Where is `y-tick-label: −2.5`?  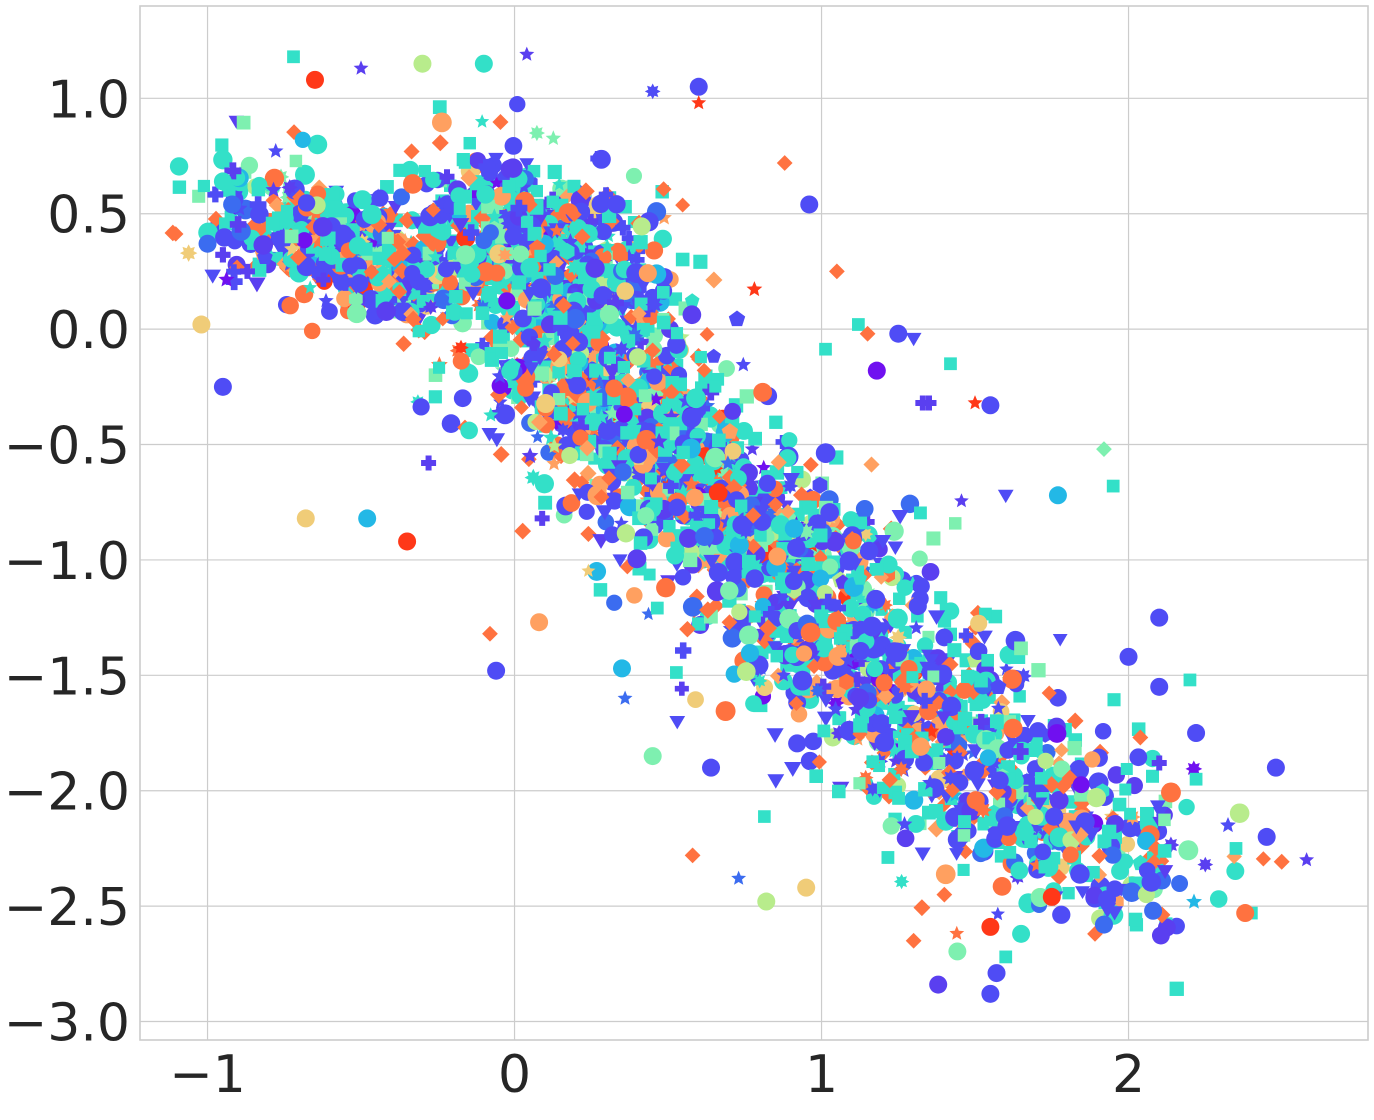
y-tick-label: −2.5 is located at coordinates (67, 908).